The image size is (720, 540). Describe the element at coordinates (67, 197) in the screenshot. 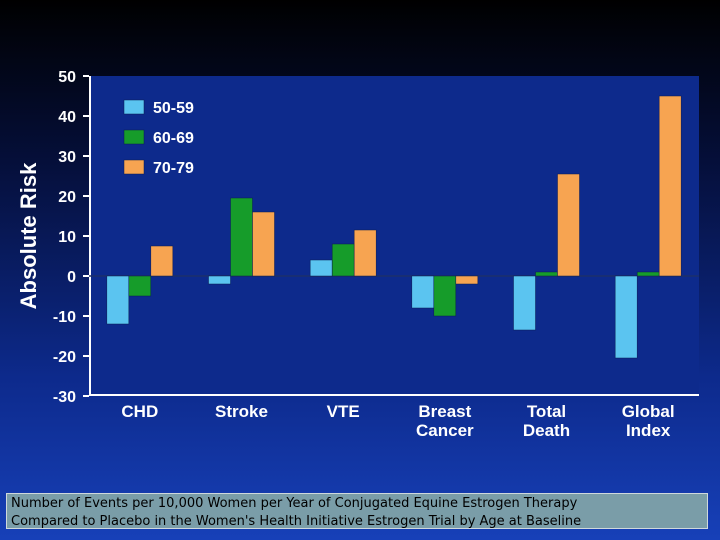

I see `y-tick-label-3: 20` at that location.